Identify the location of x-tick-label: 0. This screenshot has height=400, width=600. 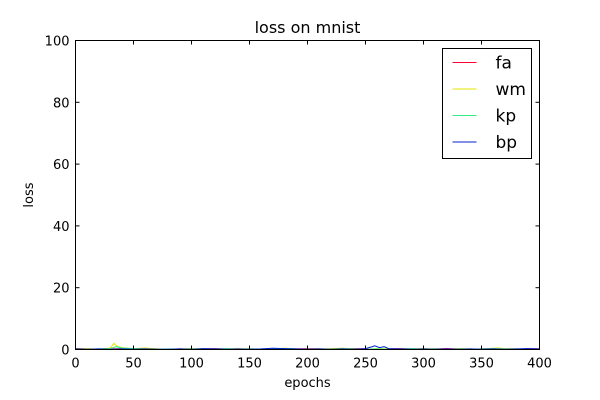
(75, 364).